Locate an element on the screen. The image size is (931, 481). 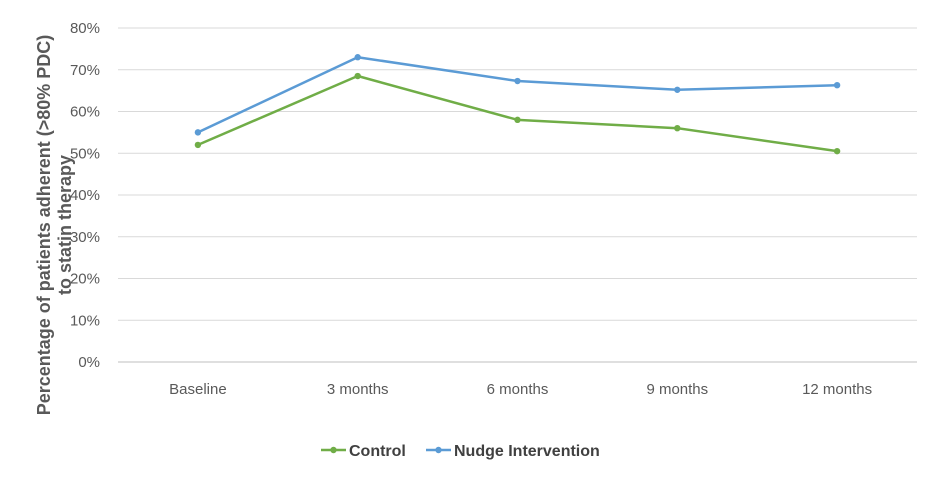
x-tick-label: Baseline is located at coordinates (198, 389).